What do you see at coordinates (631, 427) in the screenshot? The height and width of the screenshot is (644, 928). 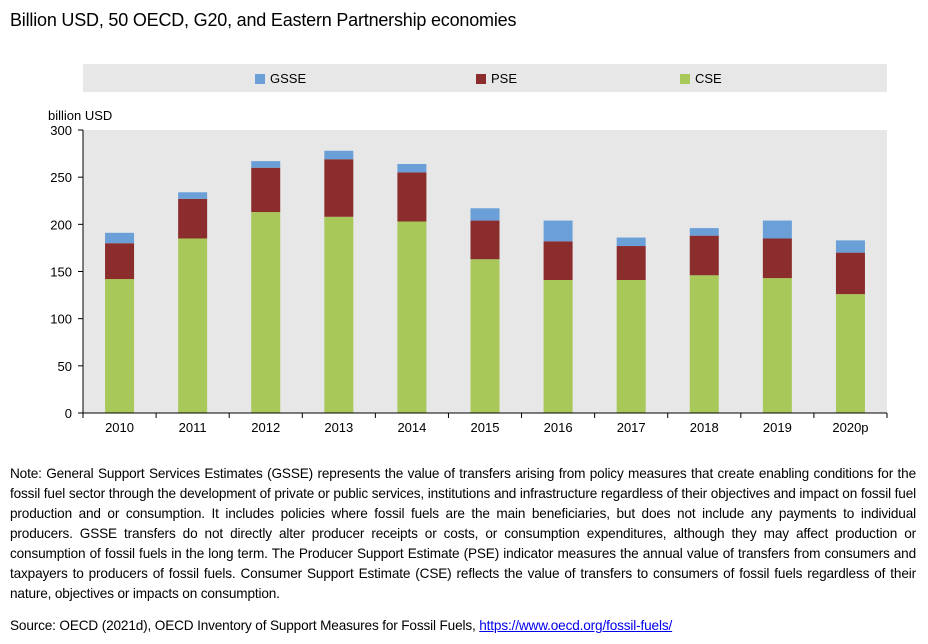 I see `x-tick-label: 2017` at bounding box center [631, 427].